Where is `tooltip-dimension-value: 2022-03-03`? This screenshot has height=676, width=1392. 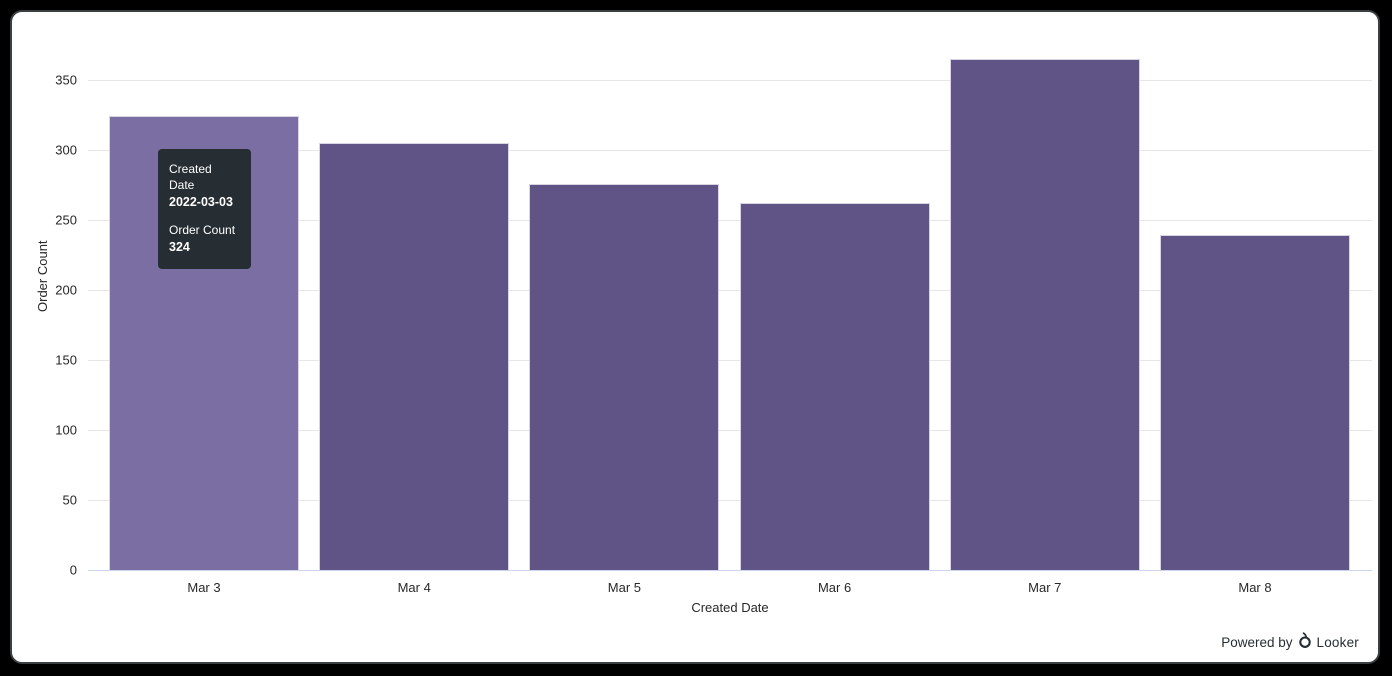 tooltip-dimension-value: 2022-03-03 is located at coordinates (201, 202).